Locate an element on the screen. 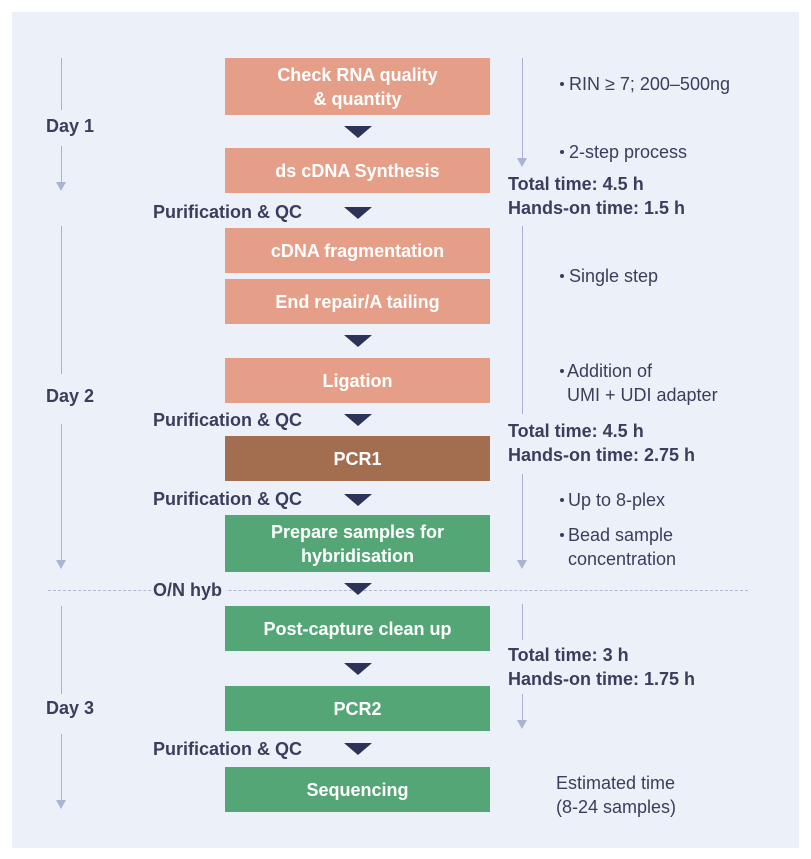 This screenshot has width=811, height=859. step-end-repair-label: End repair/A tailing is located at coordinates (357, 301).